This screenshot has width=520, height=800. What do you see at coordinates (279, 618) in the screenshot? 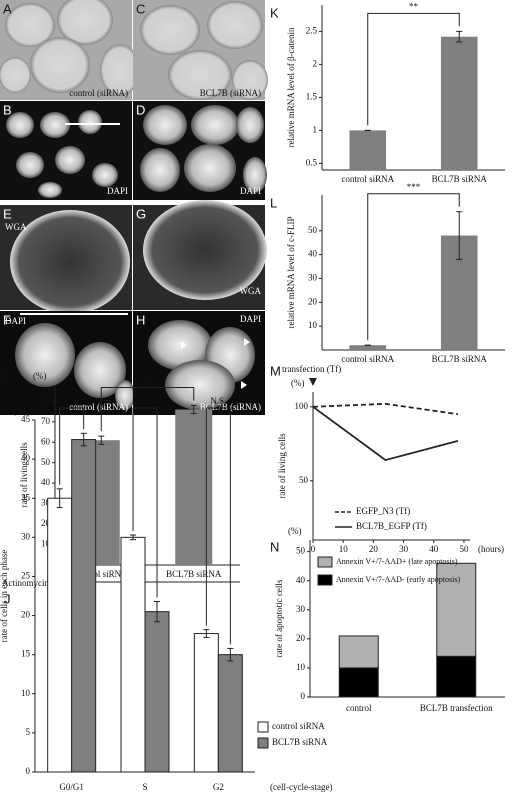
I see `y-axis-label: rate of apoptotic cells` at bounding box center [279, 618].